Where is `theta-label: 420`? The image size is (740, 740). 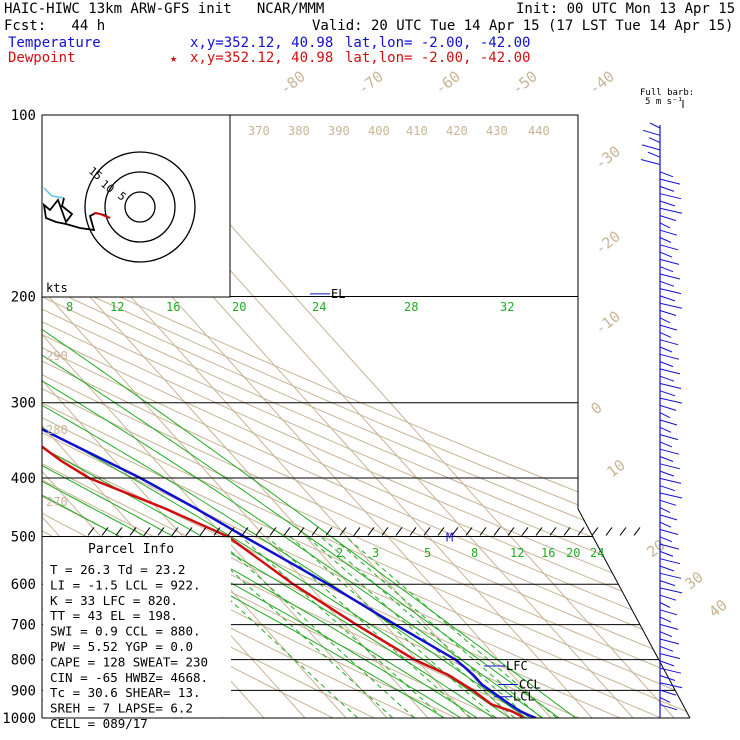
theta-label: 420 is located at coordinates (457, 131).